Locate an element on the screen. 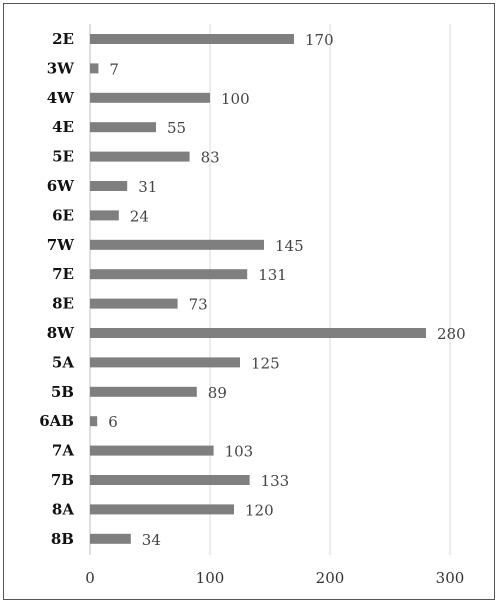 The width and height of the screenshot is (500, 603). bar-6E is located at coordinates (104, 215).